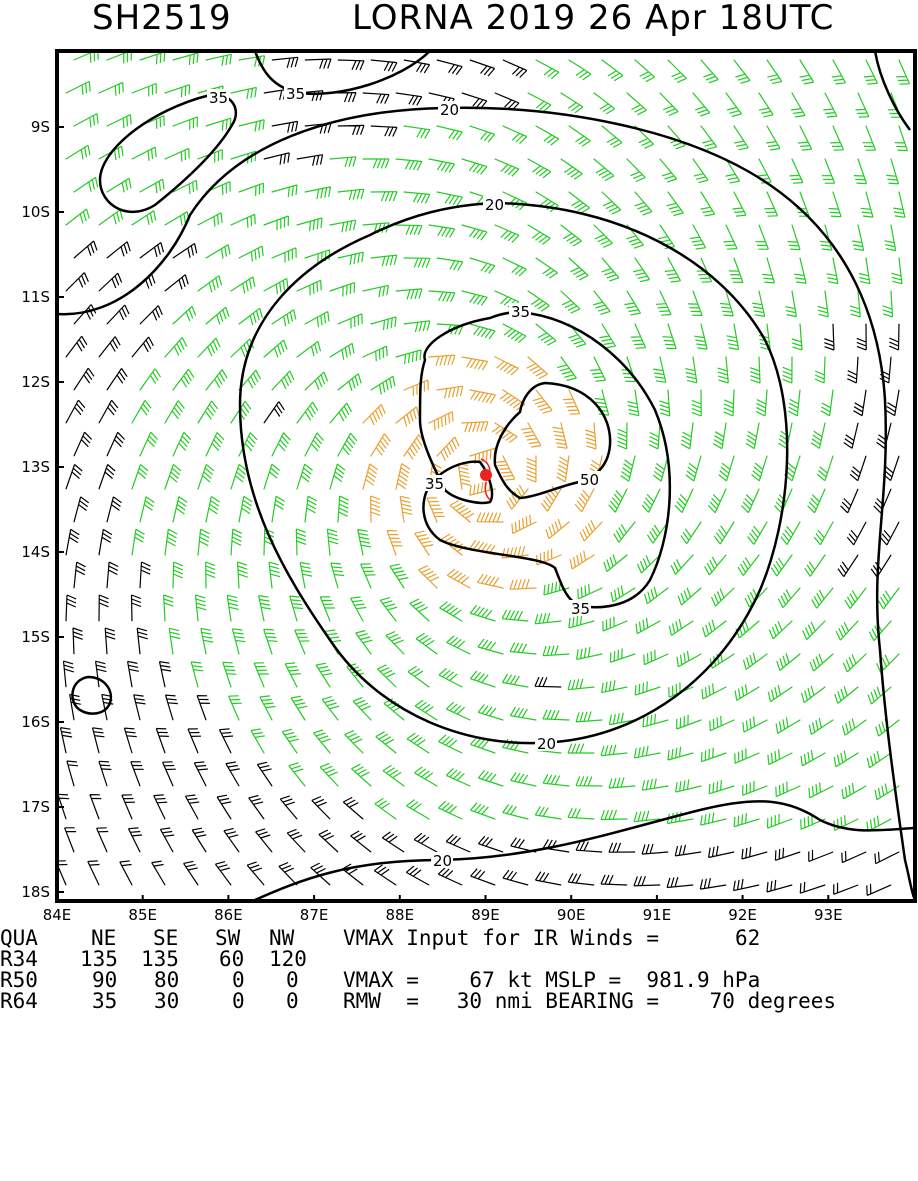 This screenshot has width=918, height=1181. What do you see at coordinates (228, 915) in the screenshot?
I see `lon-label: 86E` at bounding box center [228, 915].